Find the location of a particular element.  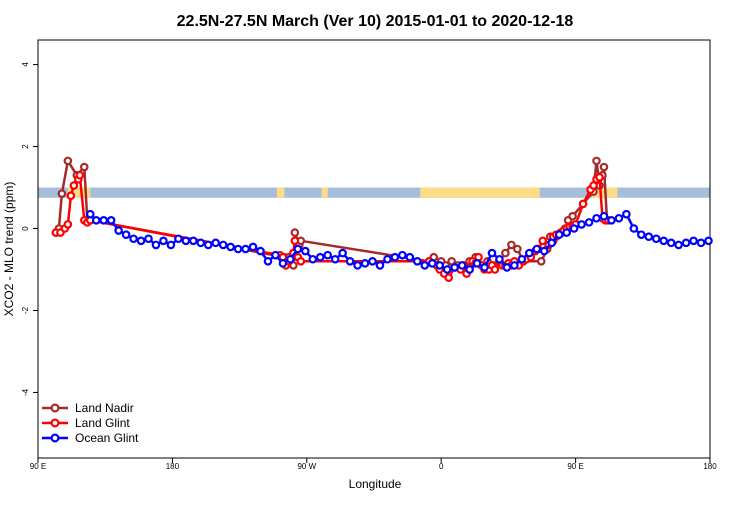

legend-item: Ocean Glint is located at coordinates (90, 438).